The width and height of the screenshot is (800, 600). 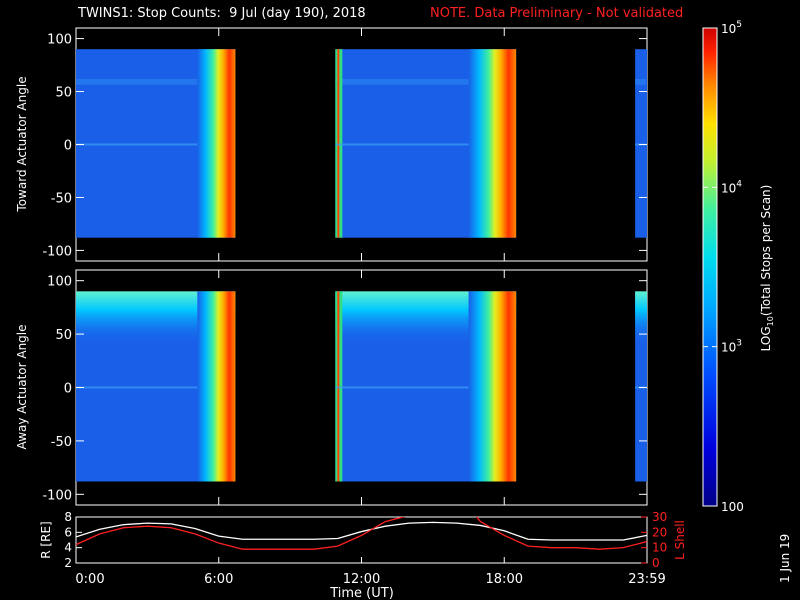 What do you see at coordinates (680, 540) in the screenshot?
I see `l-shell-ylabel: L Shell` at bounding box center [680, 540].